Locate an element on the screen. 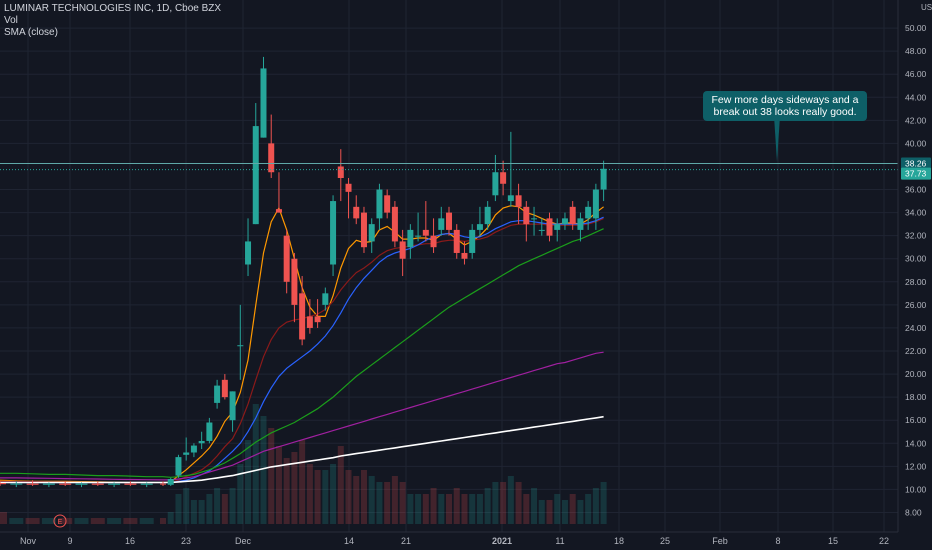  price-tick-label: 18.00 is located at coordinates (916, 397).